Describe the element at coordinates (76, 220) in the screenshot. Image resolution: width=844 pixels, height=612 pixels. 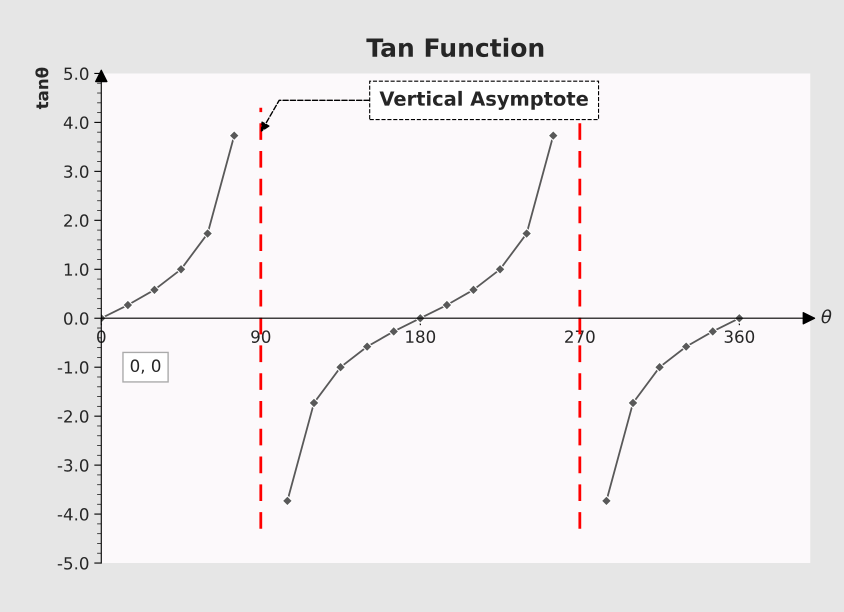
I see `y-tick-label: 2.0` at that location.